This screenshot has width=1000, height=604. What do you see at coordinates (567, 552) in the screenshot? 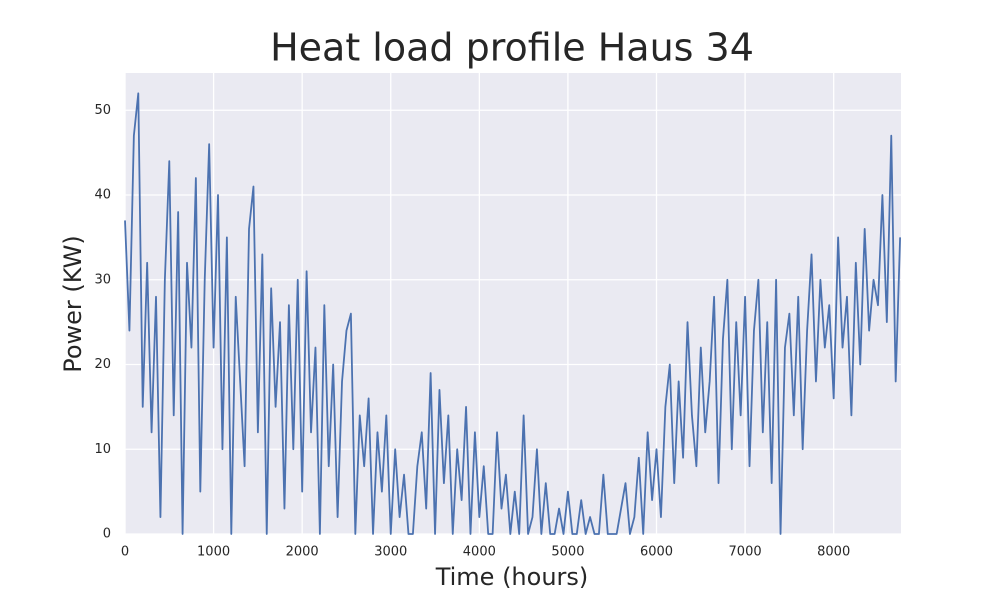
I see `x-tick-label: 5000` at bounding box center [567, 552].